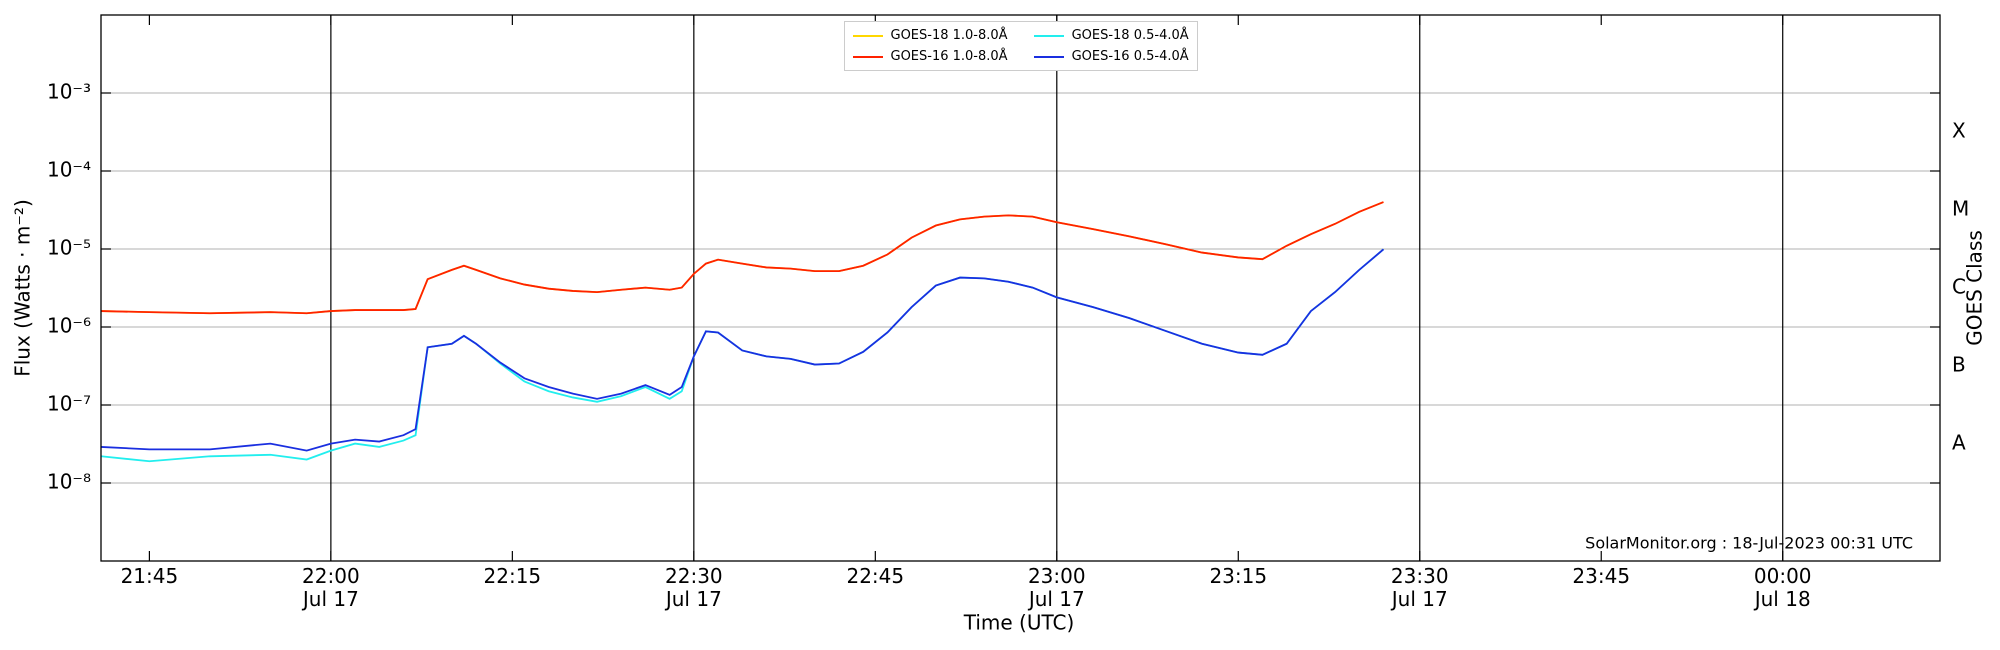  I want to click on legend-label: GOES-16 1.0-8.0Å, so click(949, 56).